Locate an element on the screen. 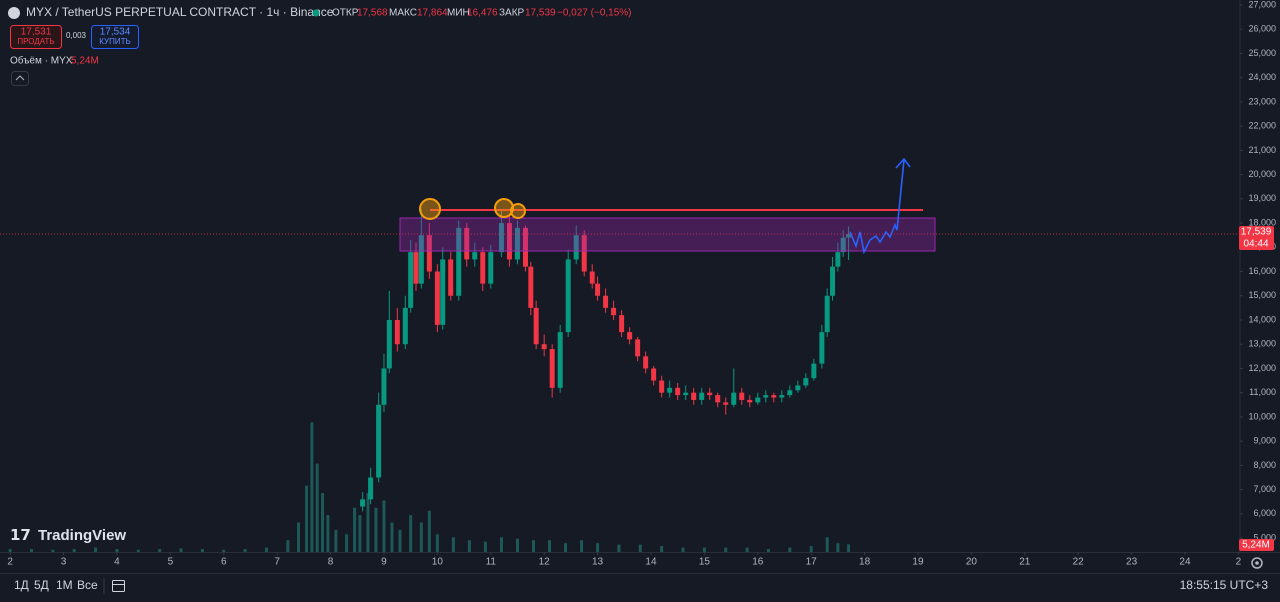 The height and width of the screenshot is (602, 1280). clock: 18:55:15 UTC+3 is located at coordinates (1224, 585).